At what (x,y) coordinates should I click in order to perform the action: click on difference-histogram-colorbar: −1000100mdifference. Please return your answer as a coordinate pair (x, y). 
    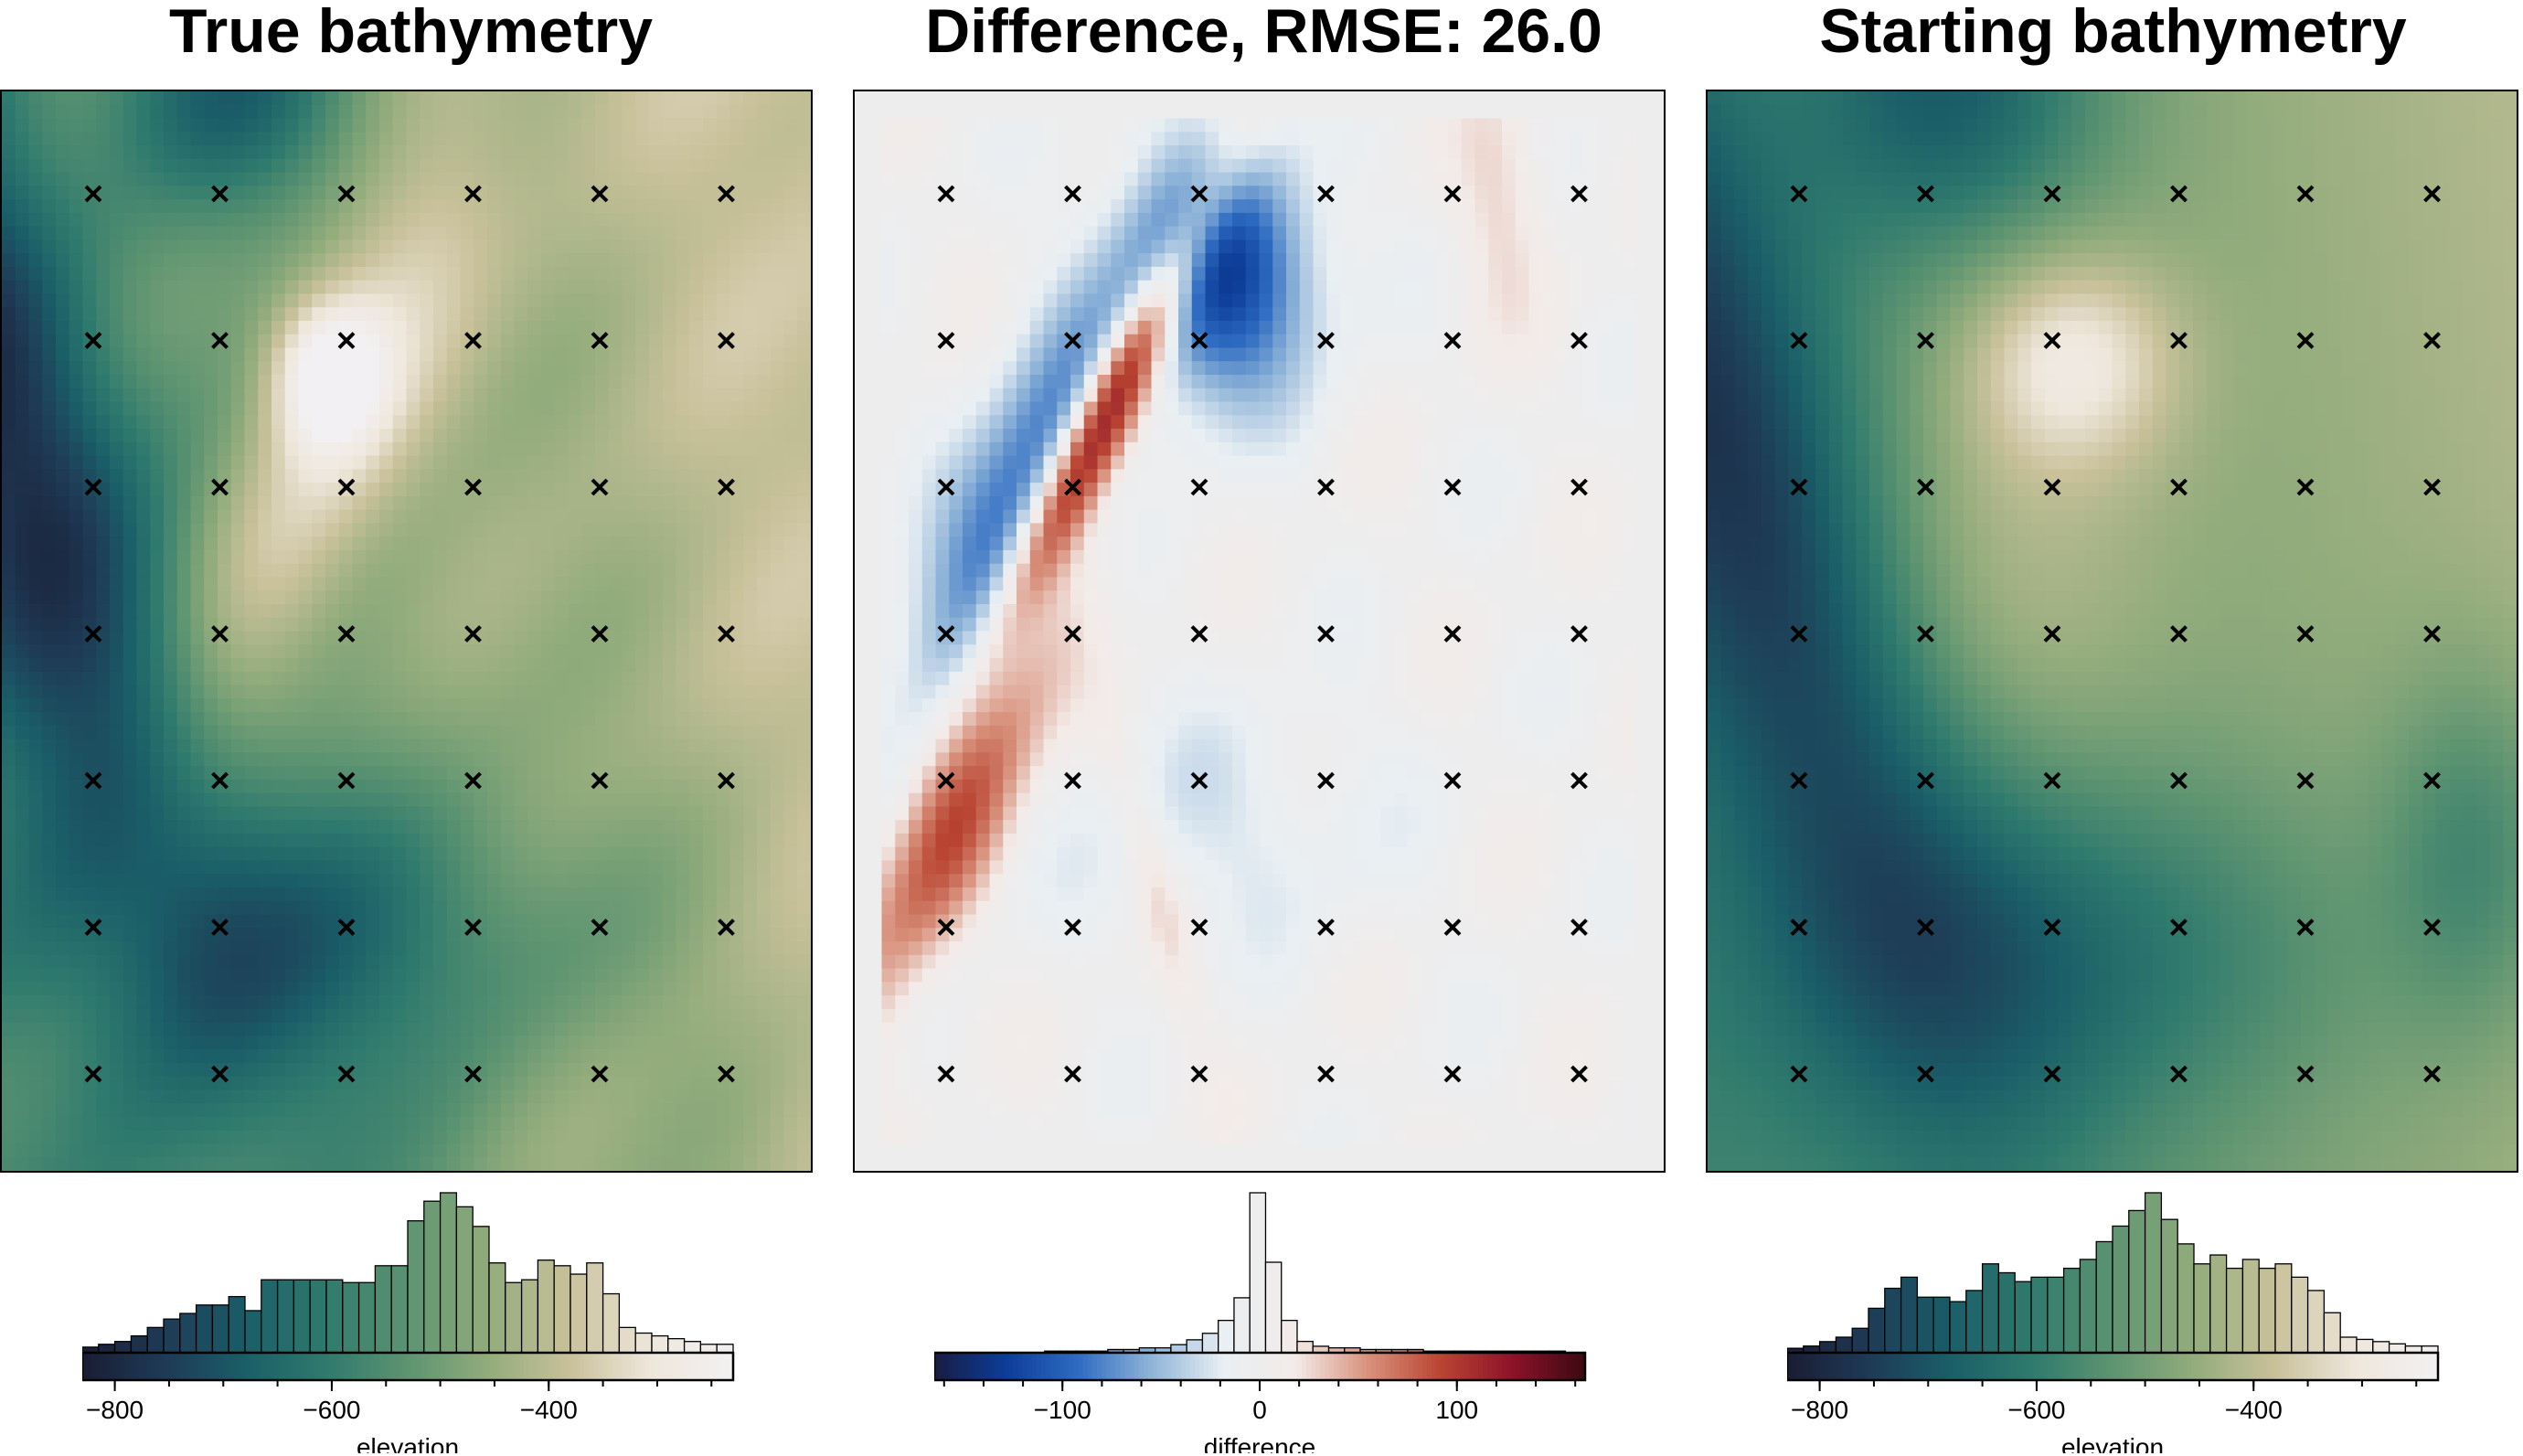
    Looking at the image, I should click on (1260, 1323).